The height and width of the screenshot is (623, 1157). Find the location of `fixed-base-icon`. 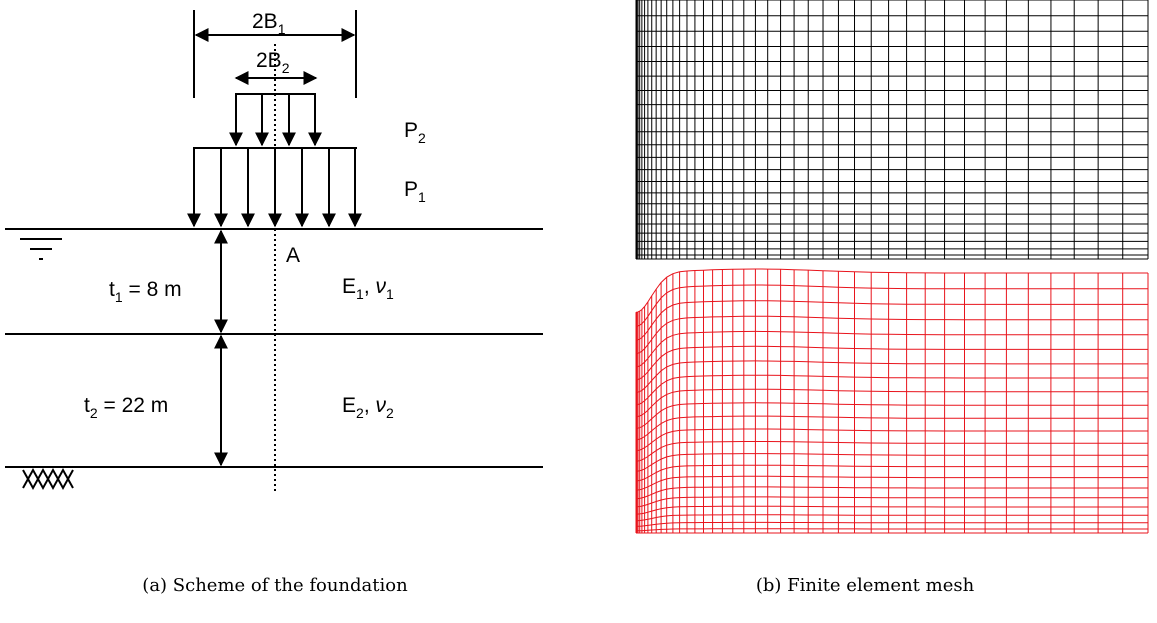

fixed-base-icon is located at coordinates (48, 479).